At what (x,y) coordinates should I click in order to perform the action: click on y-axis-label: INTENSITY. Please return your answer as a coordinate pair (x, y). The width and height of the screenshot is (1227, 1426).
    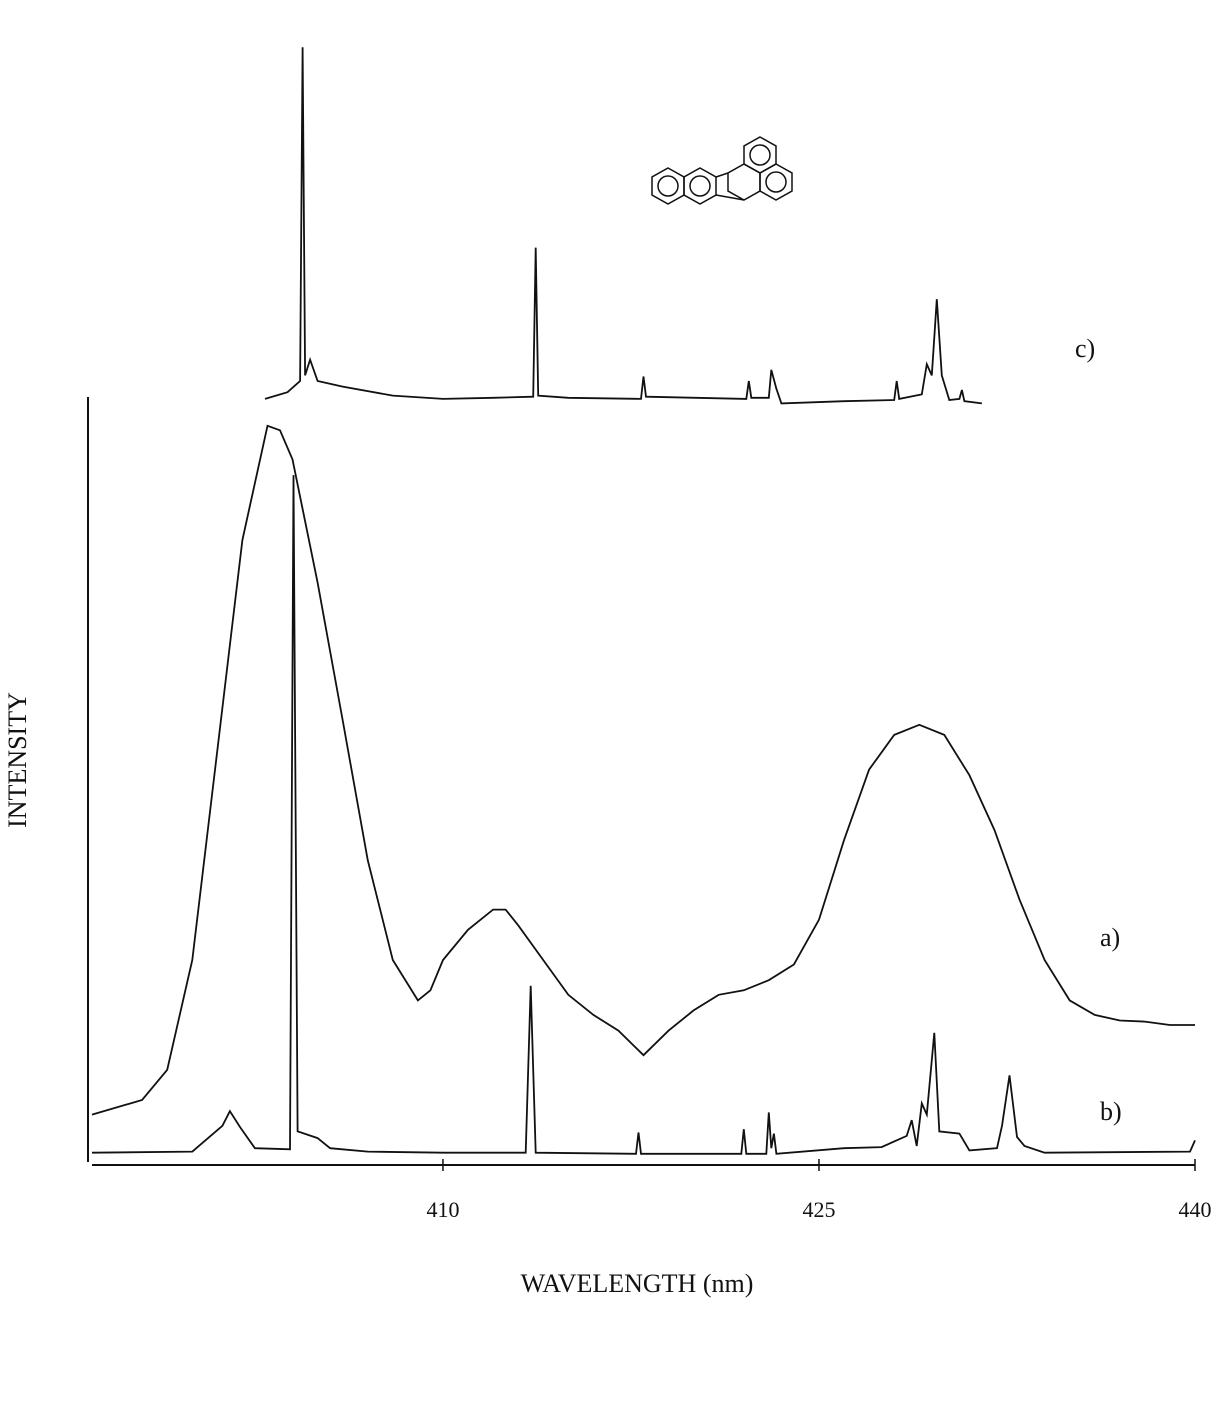
    Looking at the image, I should click on (17, 760).